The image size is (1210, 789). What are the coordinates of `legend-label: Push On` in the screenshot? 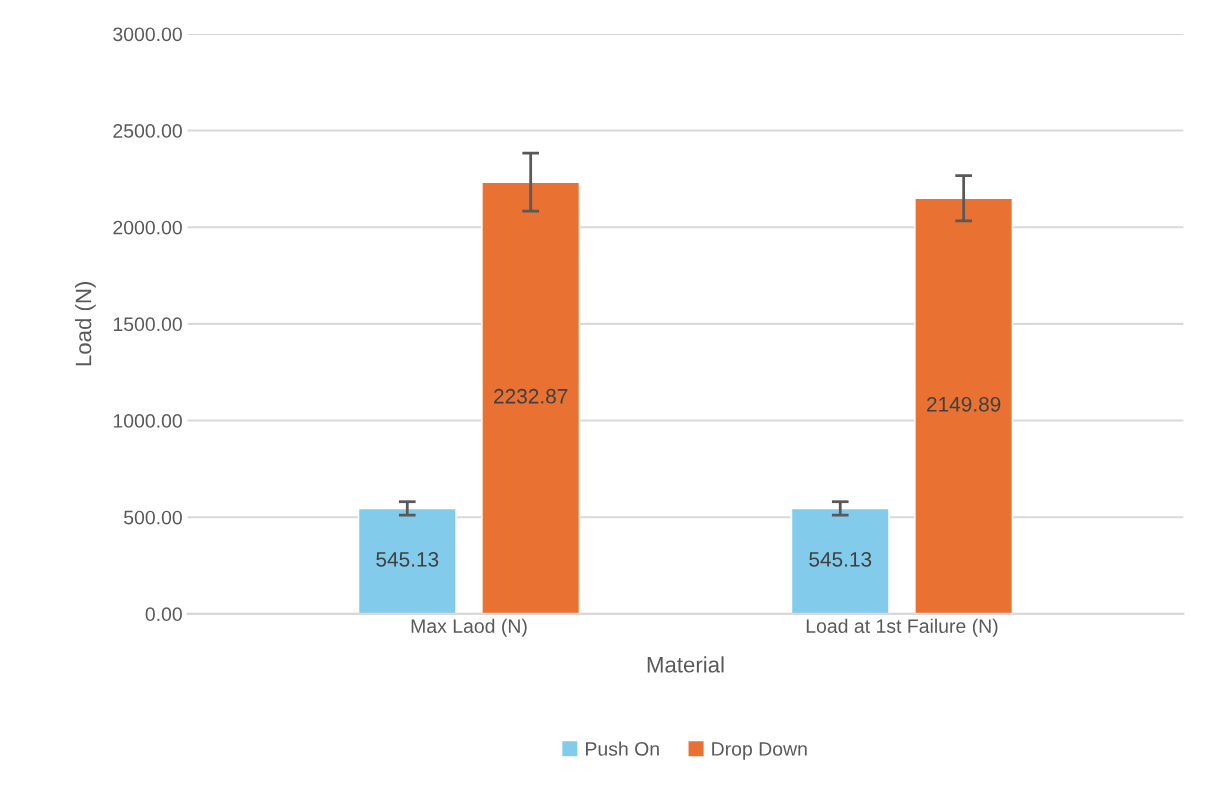 It's located at (622, 748).